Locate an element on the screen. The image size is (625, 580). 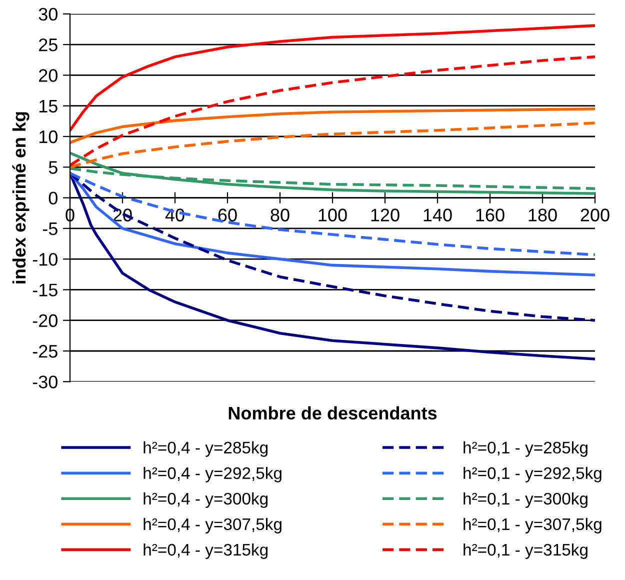
legend-label: h²=0,4 - y=315kg is located at coordinates (206, 551).